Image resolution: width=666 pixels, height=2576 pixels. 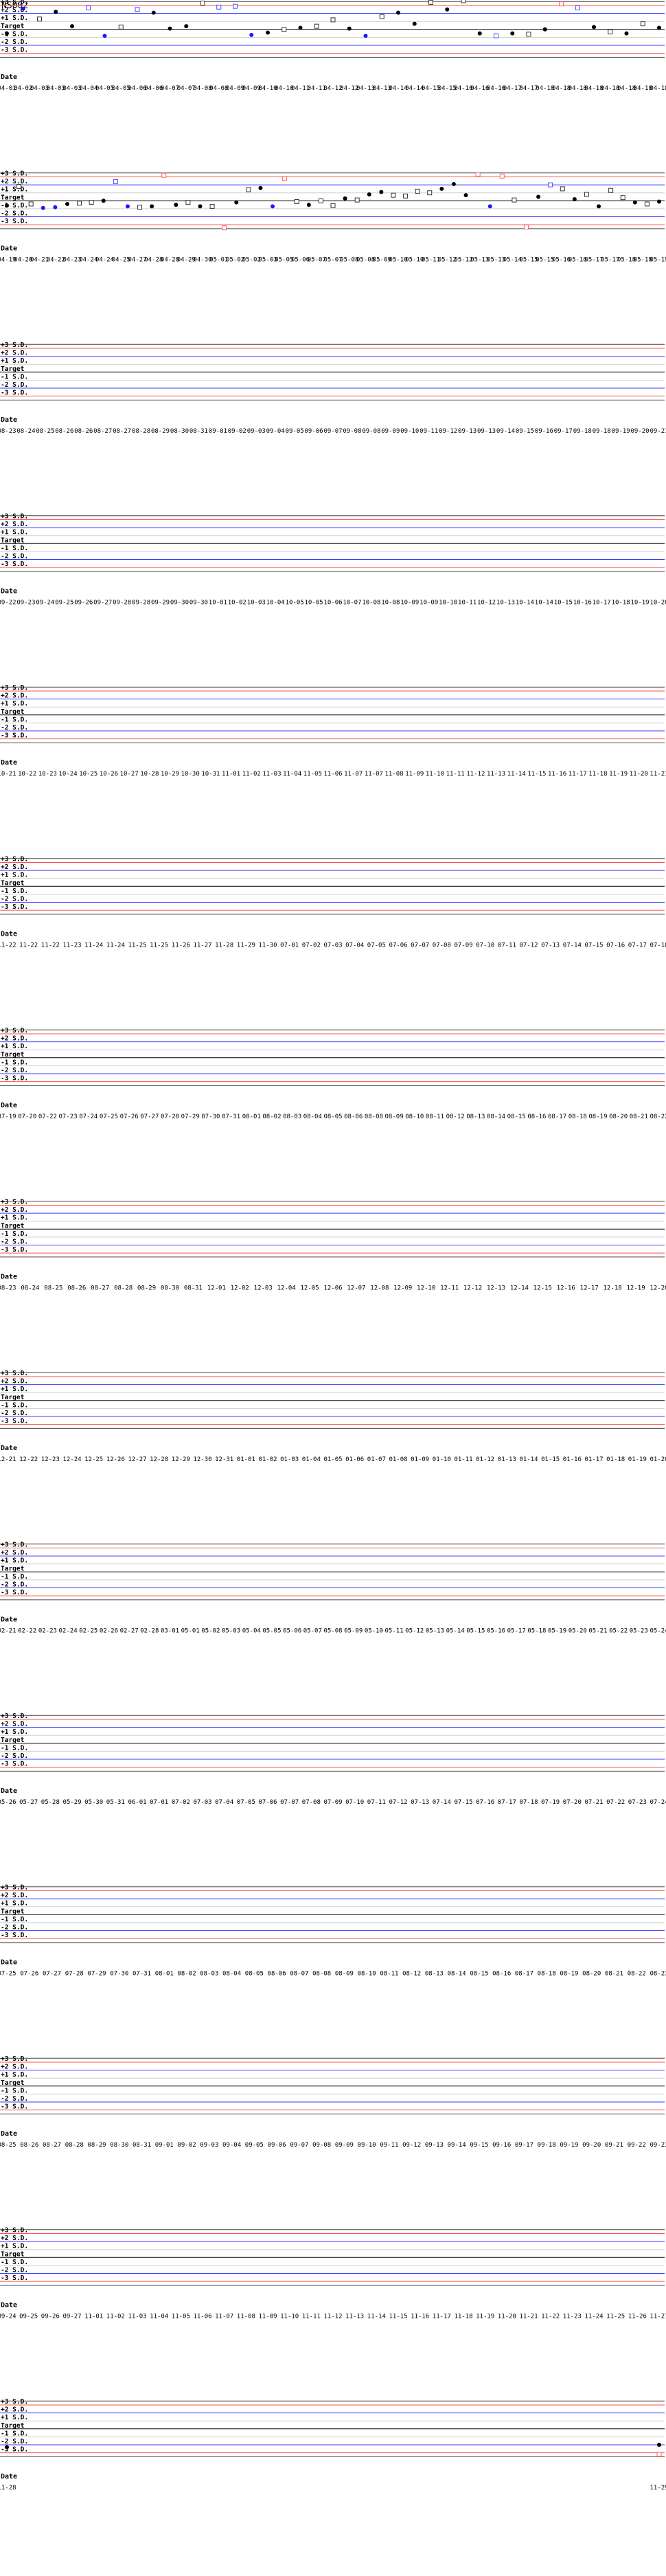 I want to click on x-tick-label: 09-01, so click(x=218, y=431).